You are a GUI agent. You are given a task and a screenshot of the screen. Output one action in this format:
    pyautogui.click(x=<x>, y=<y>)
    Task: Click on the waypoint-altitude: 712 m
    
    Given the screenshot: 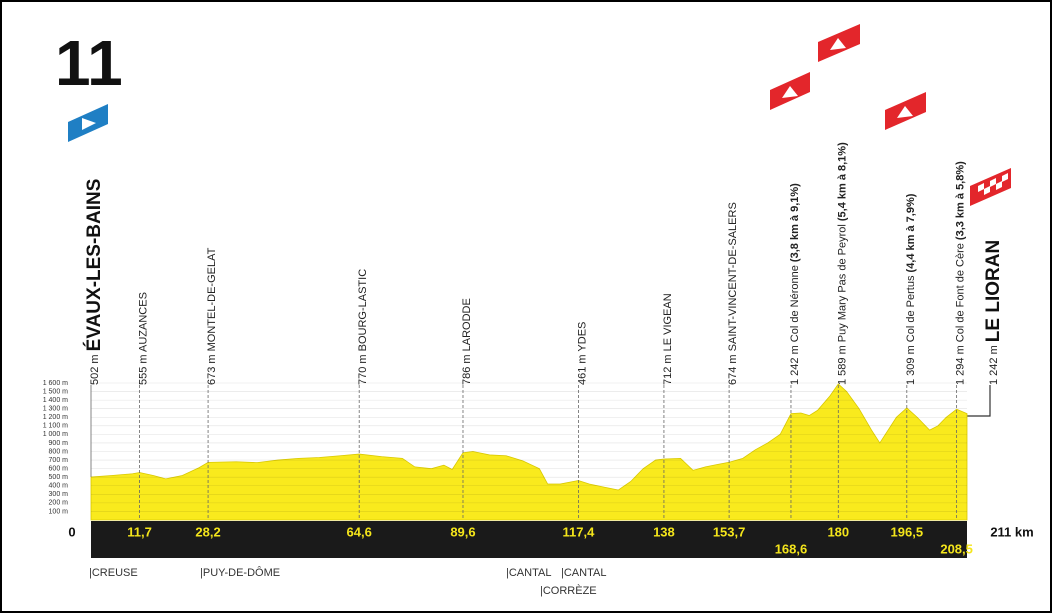 What is the action you would take?
    pyautogui.click(x=668, y=369)
    